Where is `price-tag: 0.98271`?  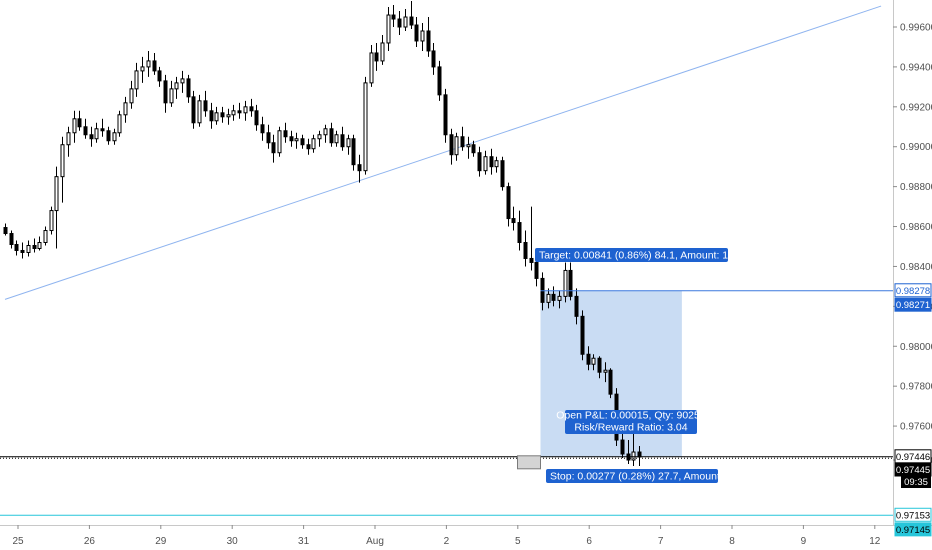 price-tag: 0.98271 is located at coordinates (913, 304).